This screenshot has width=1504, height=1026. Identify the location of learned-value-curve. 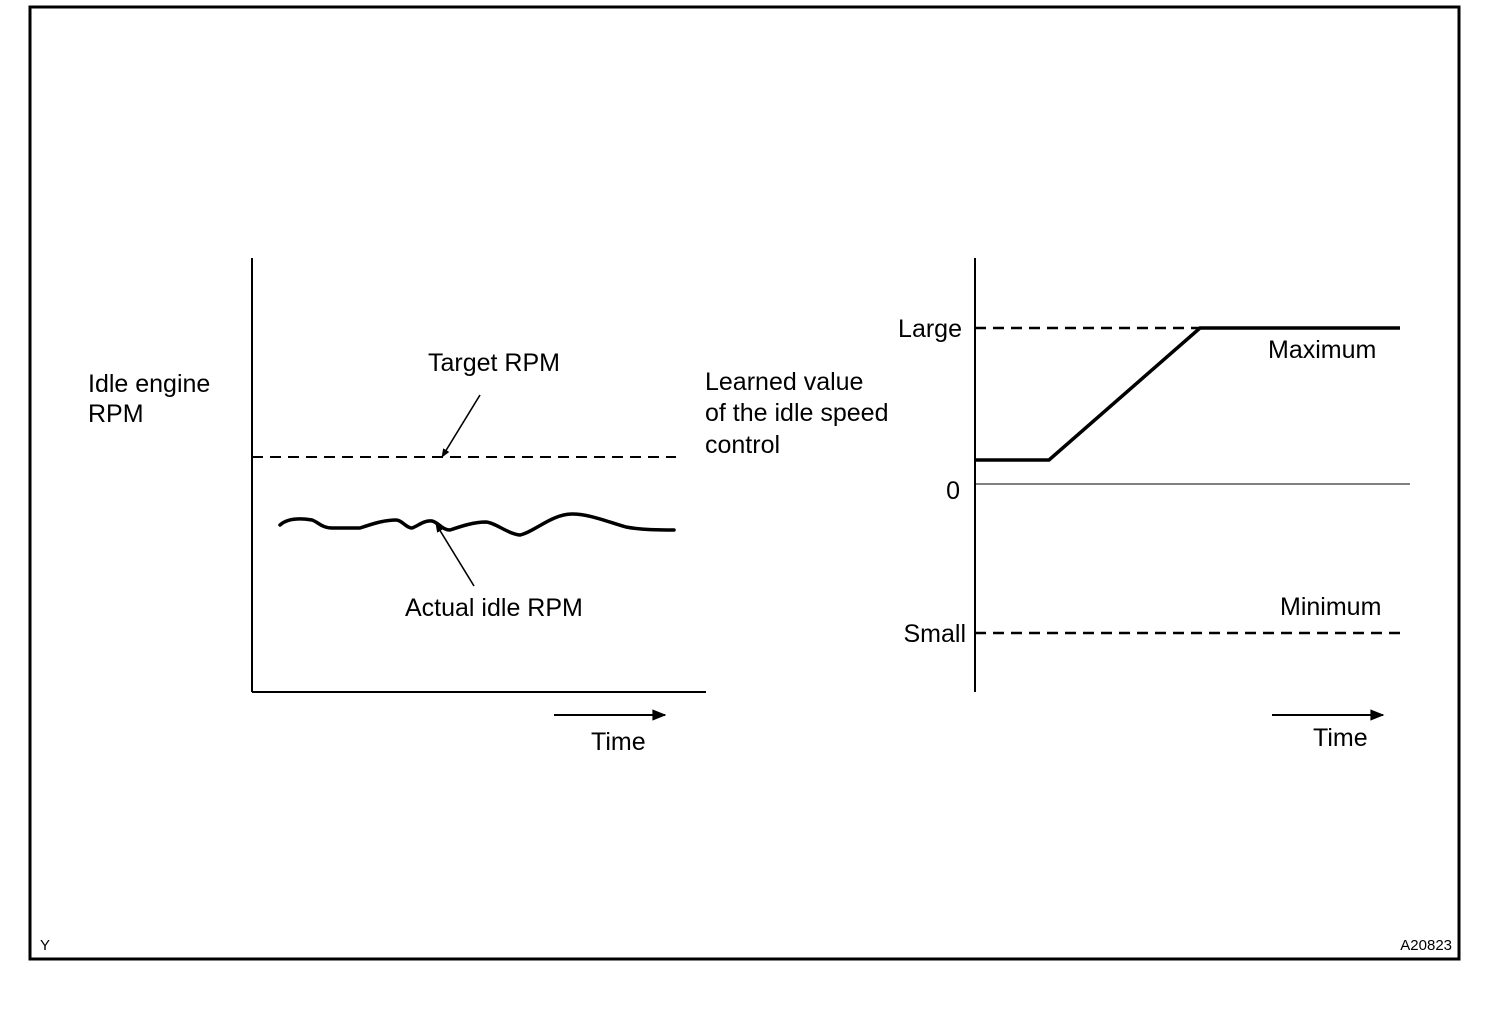
(1187, 394).